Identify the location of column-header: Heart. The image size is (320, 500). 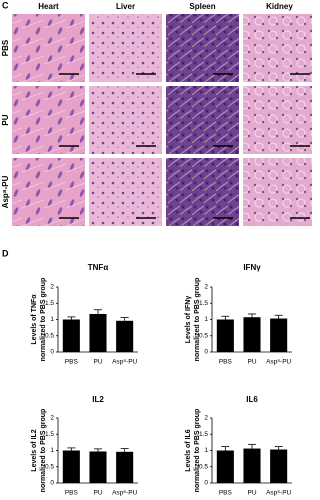
(48, 6).